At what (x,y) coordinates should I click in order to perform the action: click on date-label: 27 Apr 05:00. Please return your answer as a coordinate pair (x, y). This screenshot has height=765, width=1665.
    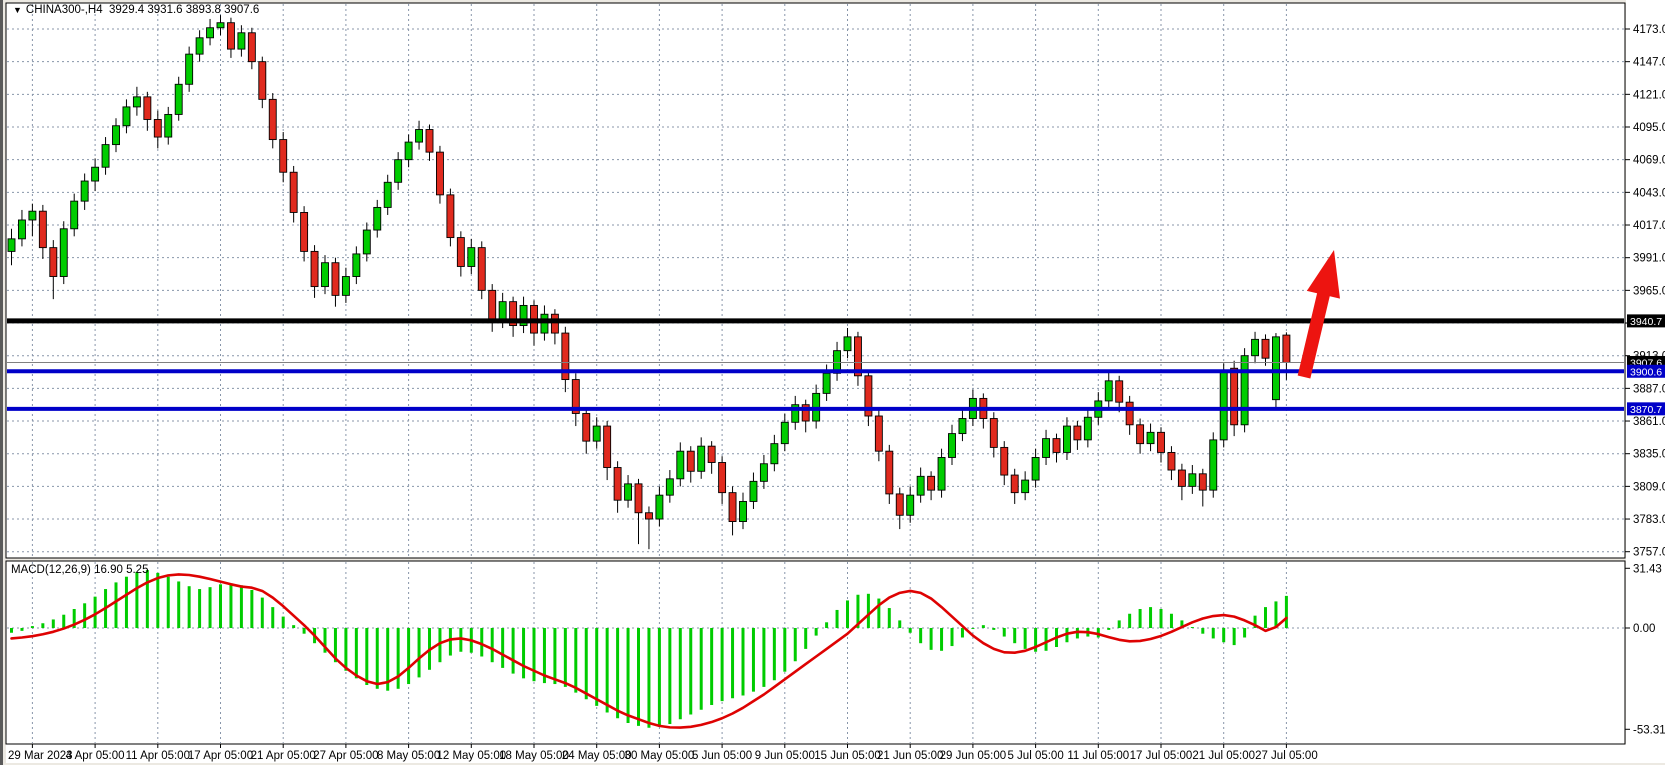
    Looking at the image, I should click on (345, 756).